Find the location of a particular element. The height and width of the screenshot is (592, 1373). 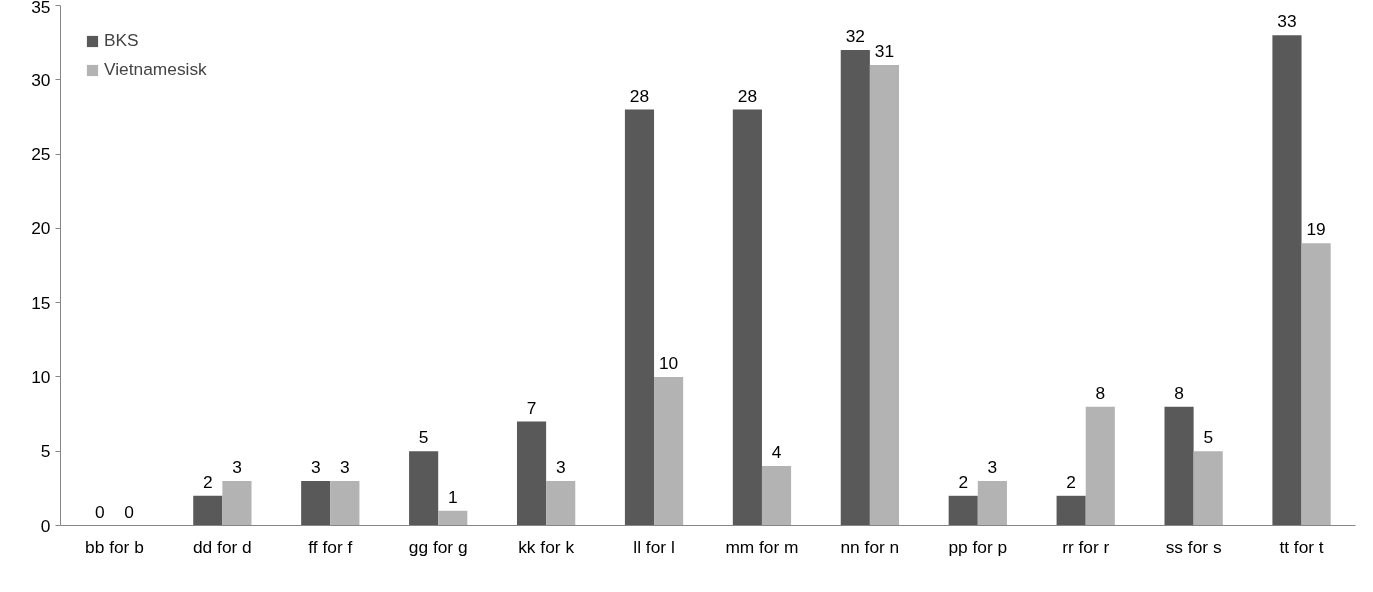

x-tick-label: ff for f is located at coordinates (330, 546).